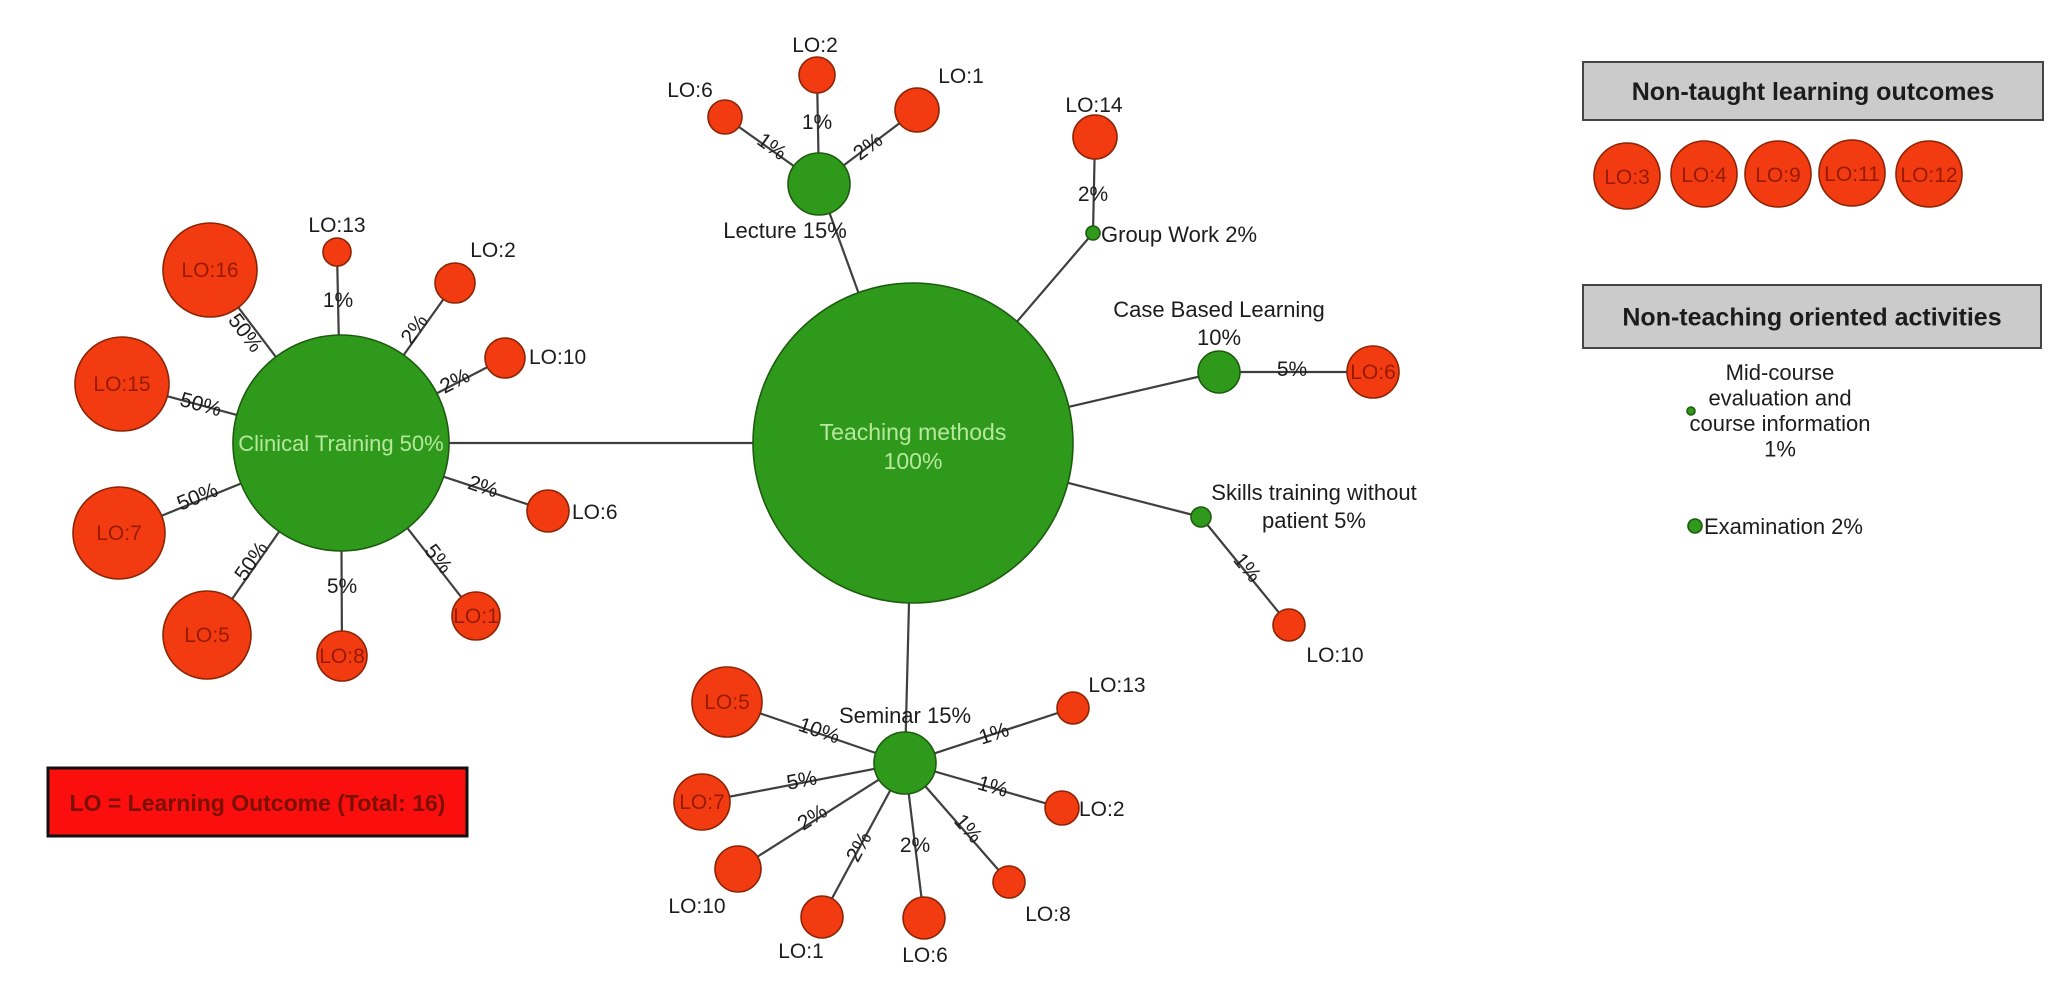 The height and width of the screenshot is (1001, 2059). Describe the element at coordinates (815, 45) in the screenshot. I see `node-label-lo2-lecture: LO:2` at that location.